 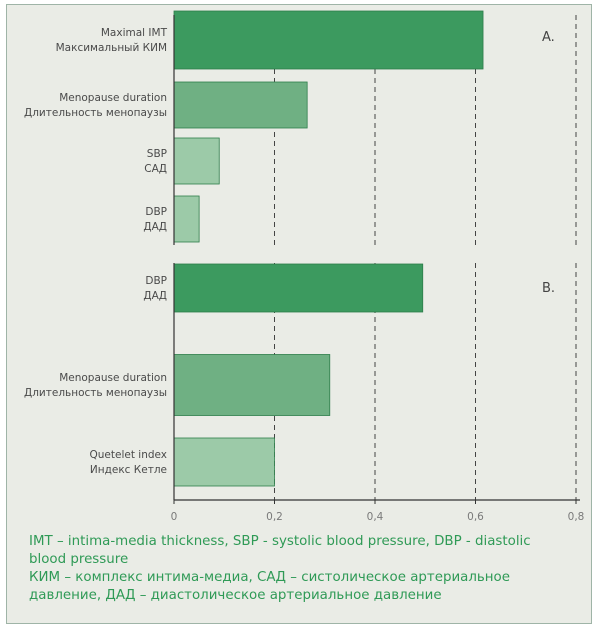 I want to click on category-label-ru: Максимальный КИМ, so click(x=111, y=48).